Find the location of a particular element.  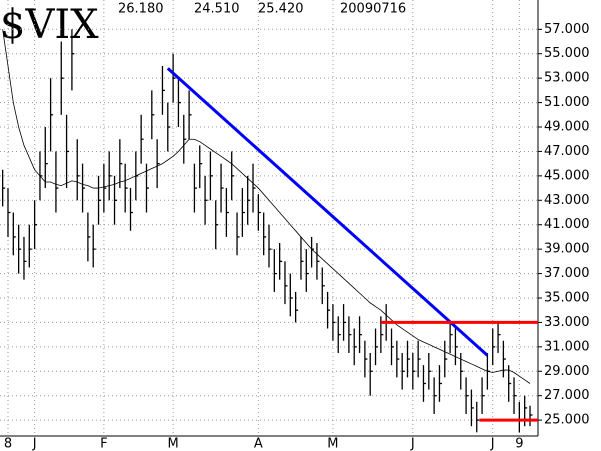

y-tick-label: 47.000 is located at coordinates (567, 151).